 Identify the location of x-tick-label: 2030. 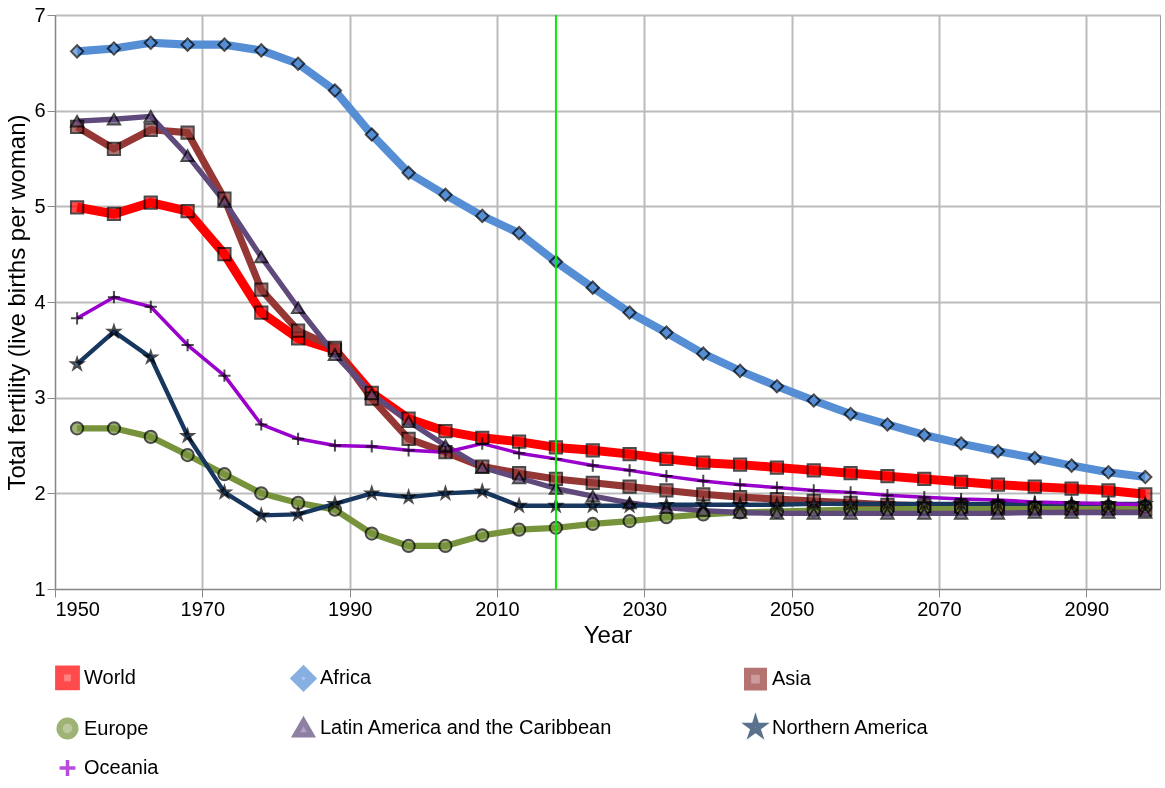
(645, 608).